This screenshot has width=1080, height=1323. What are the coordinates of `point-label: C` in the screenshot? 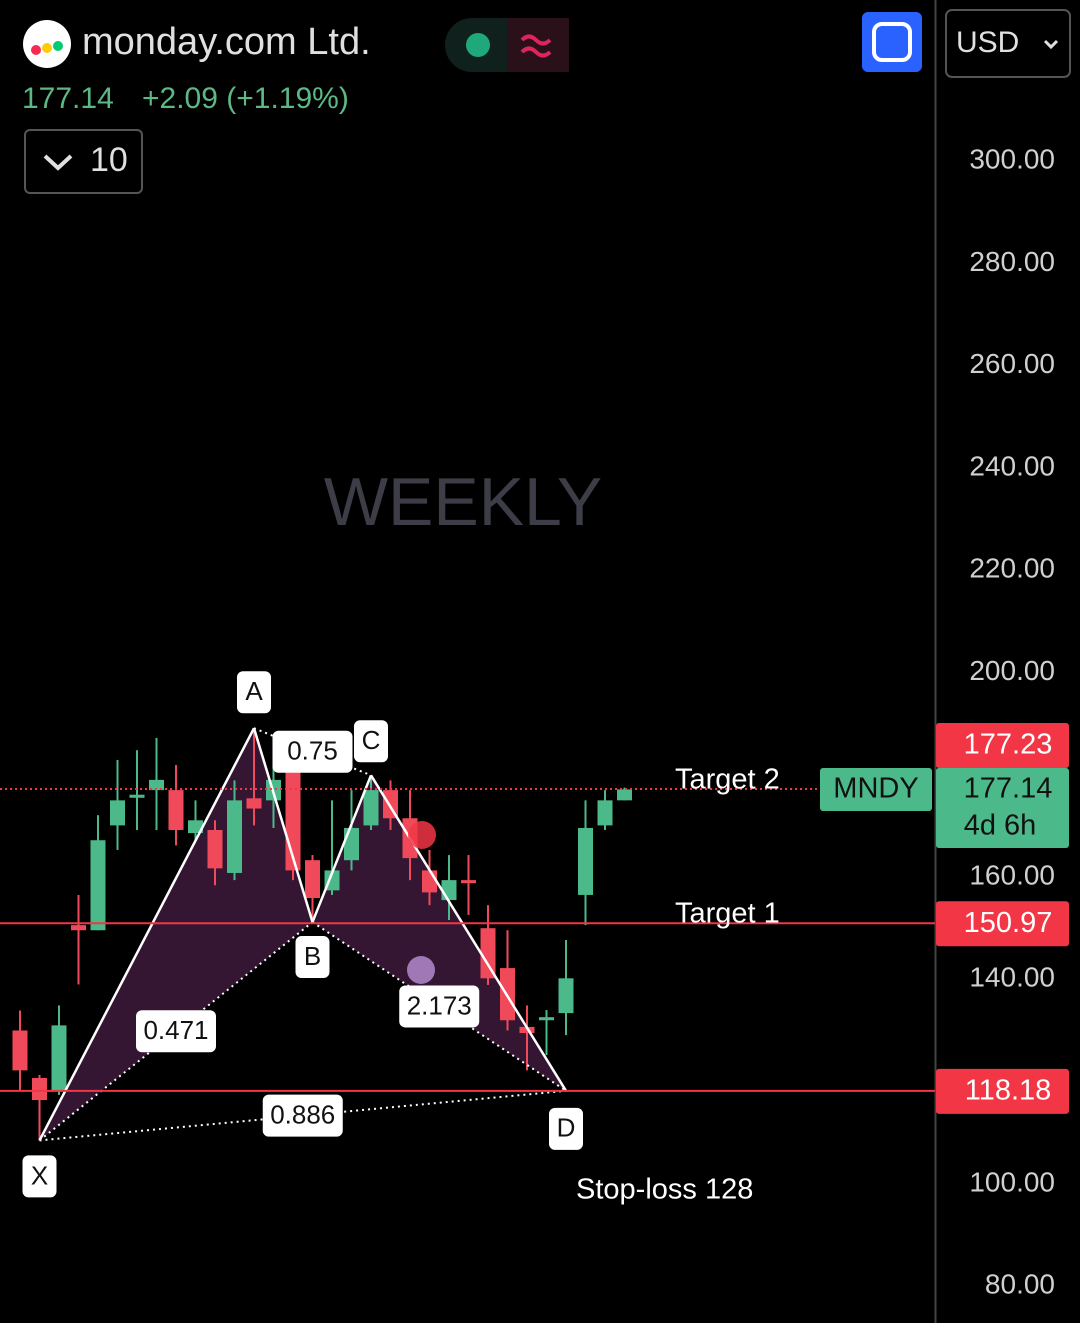 It's located at (371, 740).